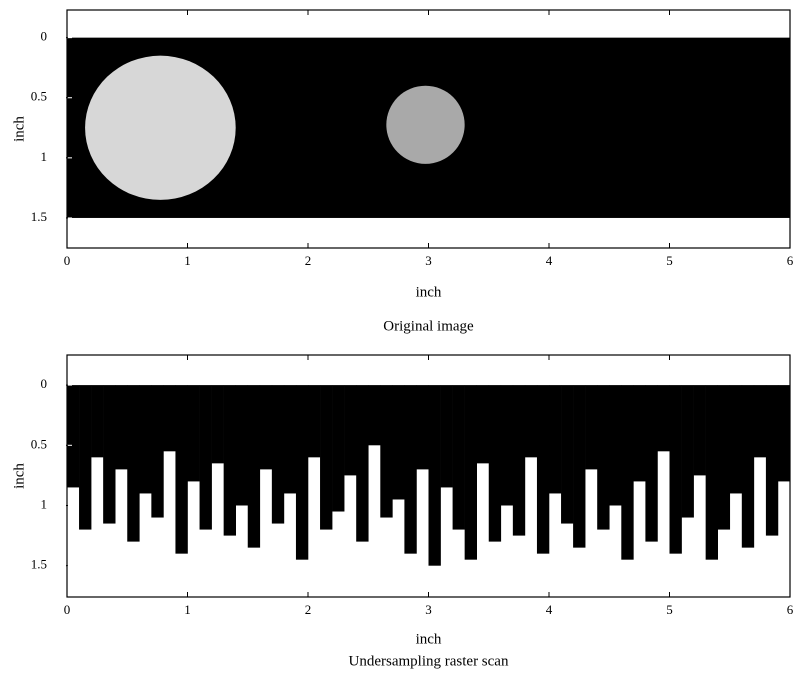 The image size is (800, 687). I want to click on chart-title: Original image, so click(428, 326).